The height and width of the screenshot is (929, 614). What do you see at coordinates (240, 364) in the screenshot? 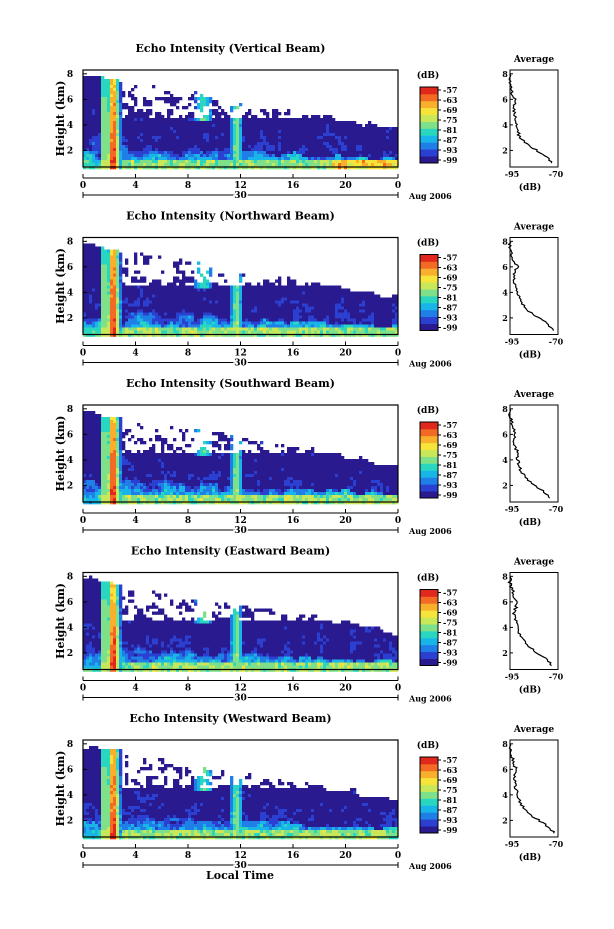
I see `date-label: 30` at bounding box center [240, 364].